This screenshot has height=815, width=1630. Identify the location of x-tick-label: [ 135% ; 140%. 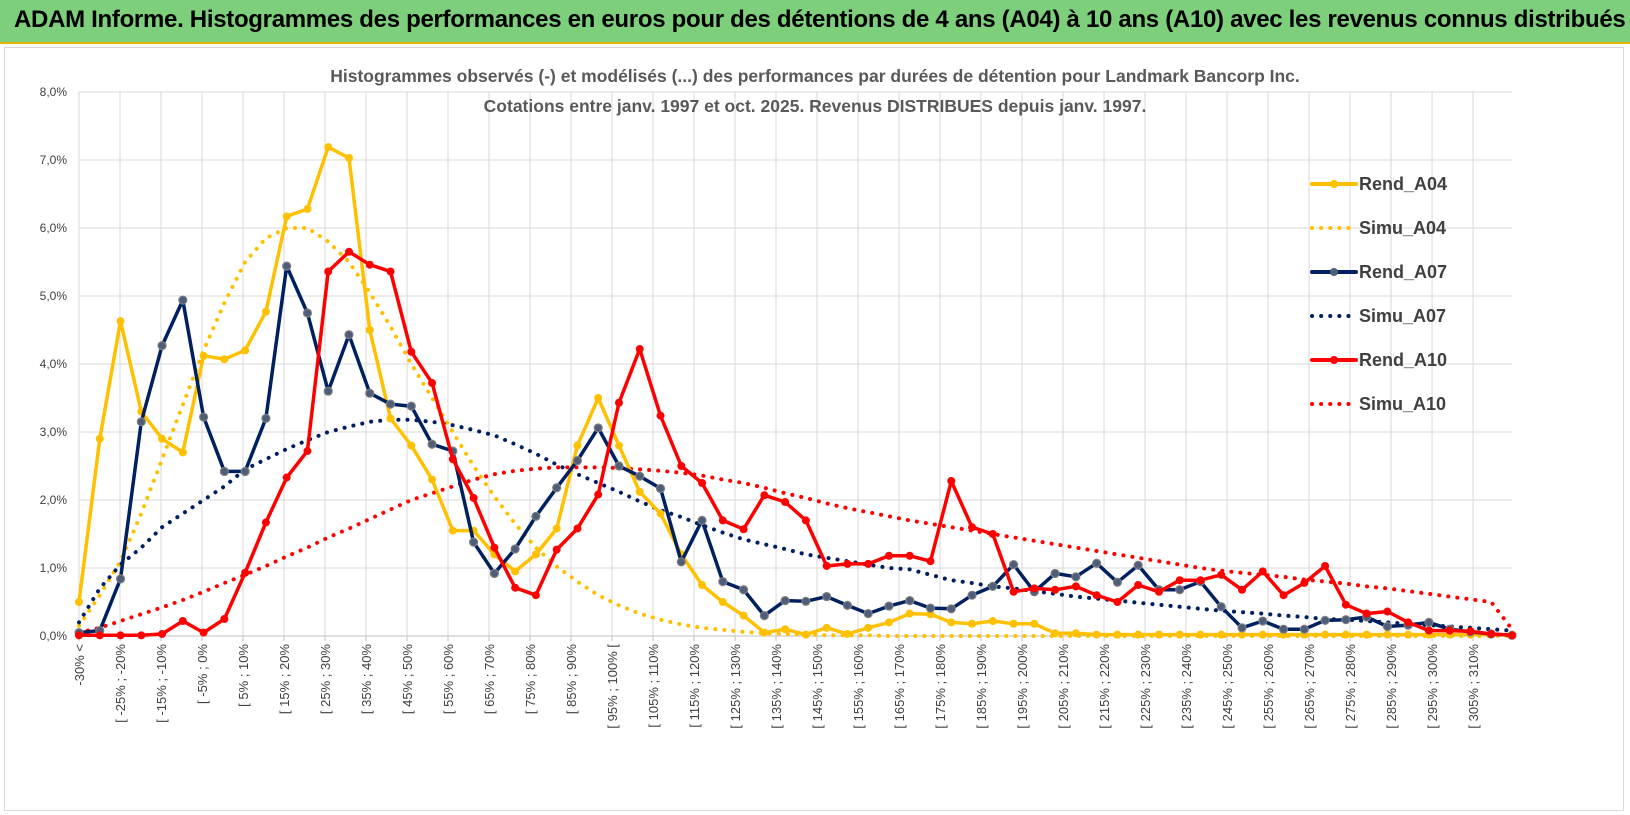
(776, 686).